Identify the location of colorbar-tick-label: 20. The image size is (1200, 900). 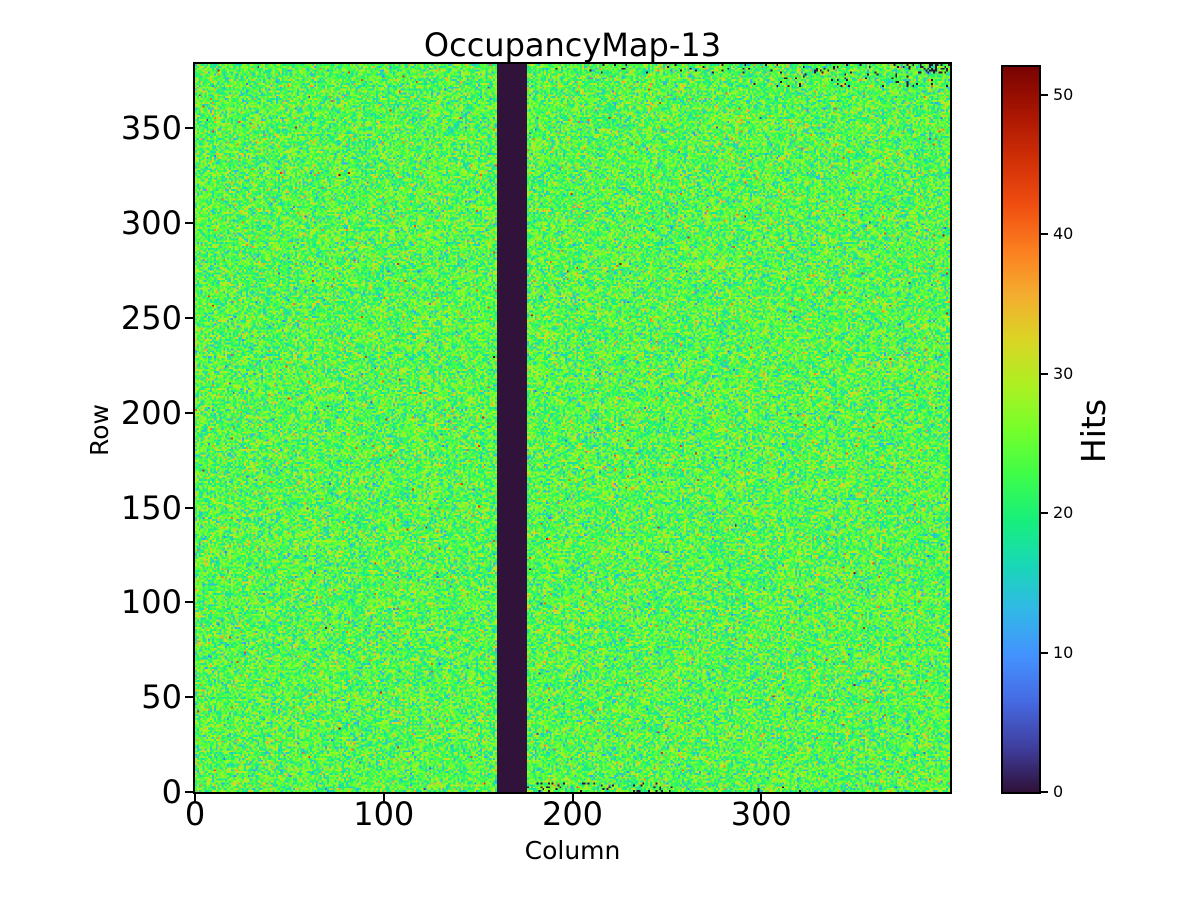
(1063, 513).